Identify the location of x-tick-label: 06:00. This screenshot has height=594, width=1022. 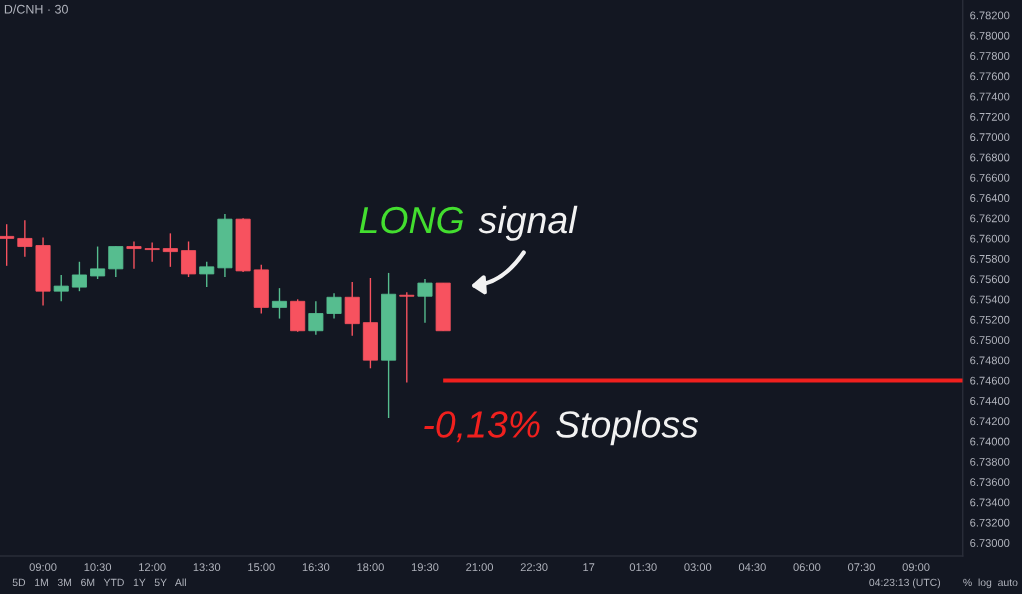
(807, 567).